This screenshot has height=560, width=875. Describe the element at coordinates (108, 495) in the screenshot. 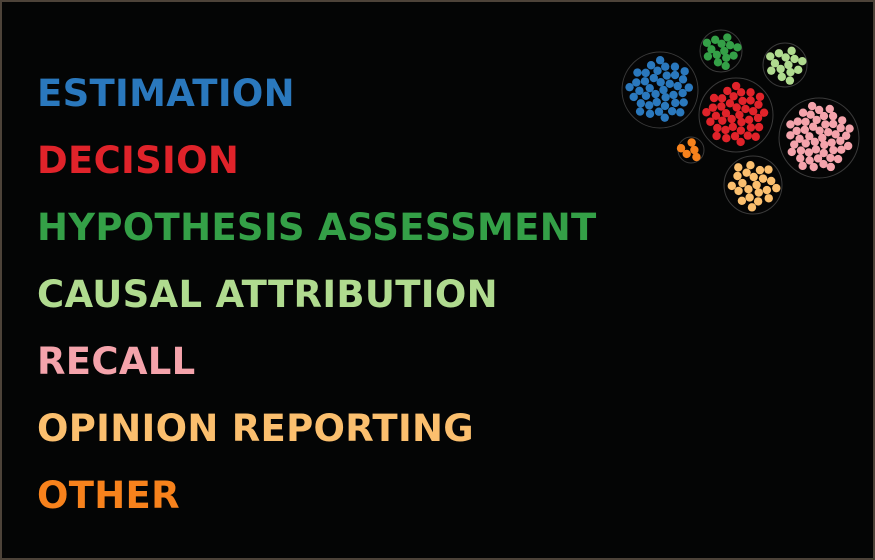

I see `legend-item-other: OTHER` at that location.